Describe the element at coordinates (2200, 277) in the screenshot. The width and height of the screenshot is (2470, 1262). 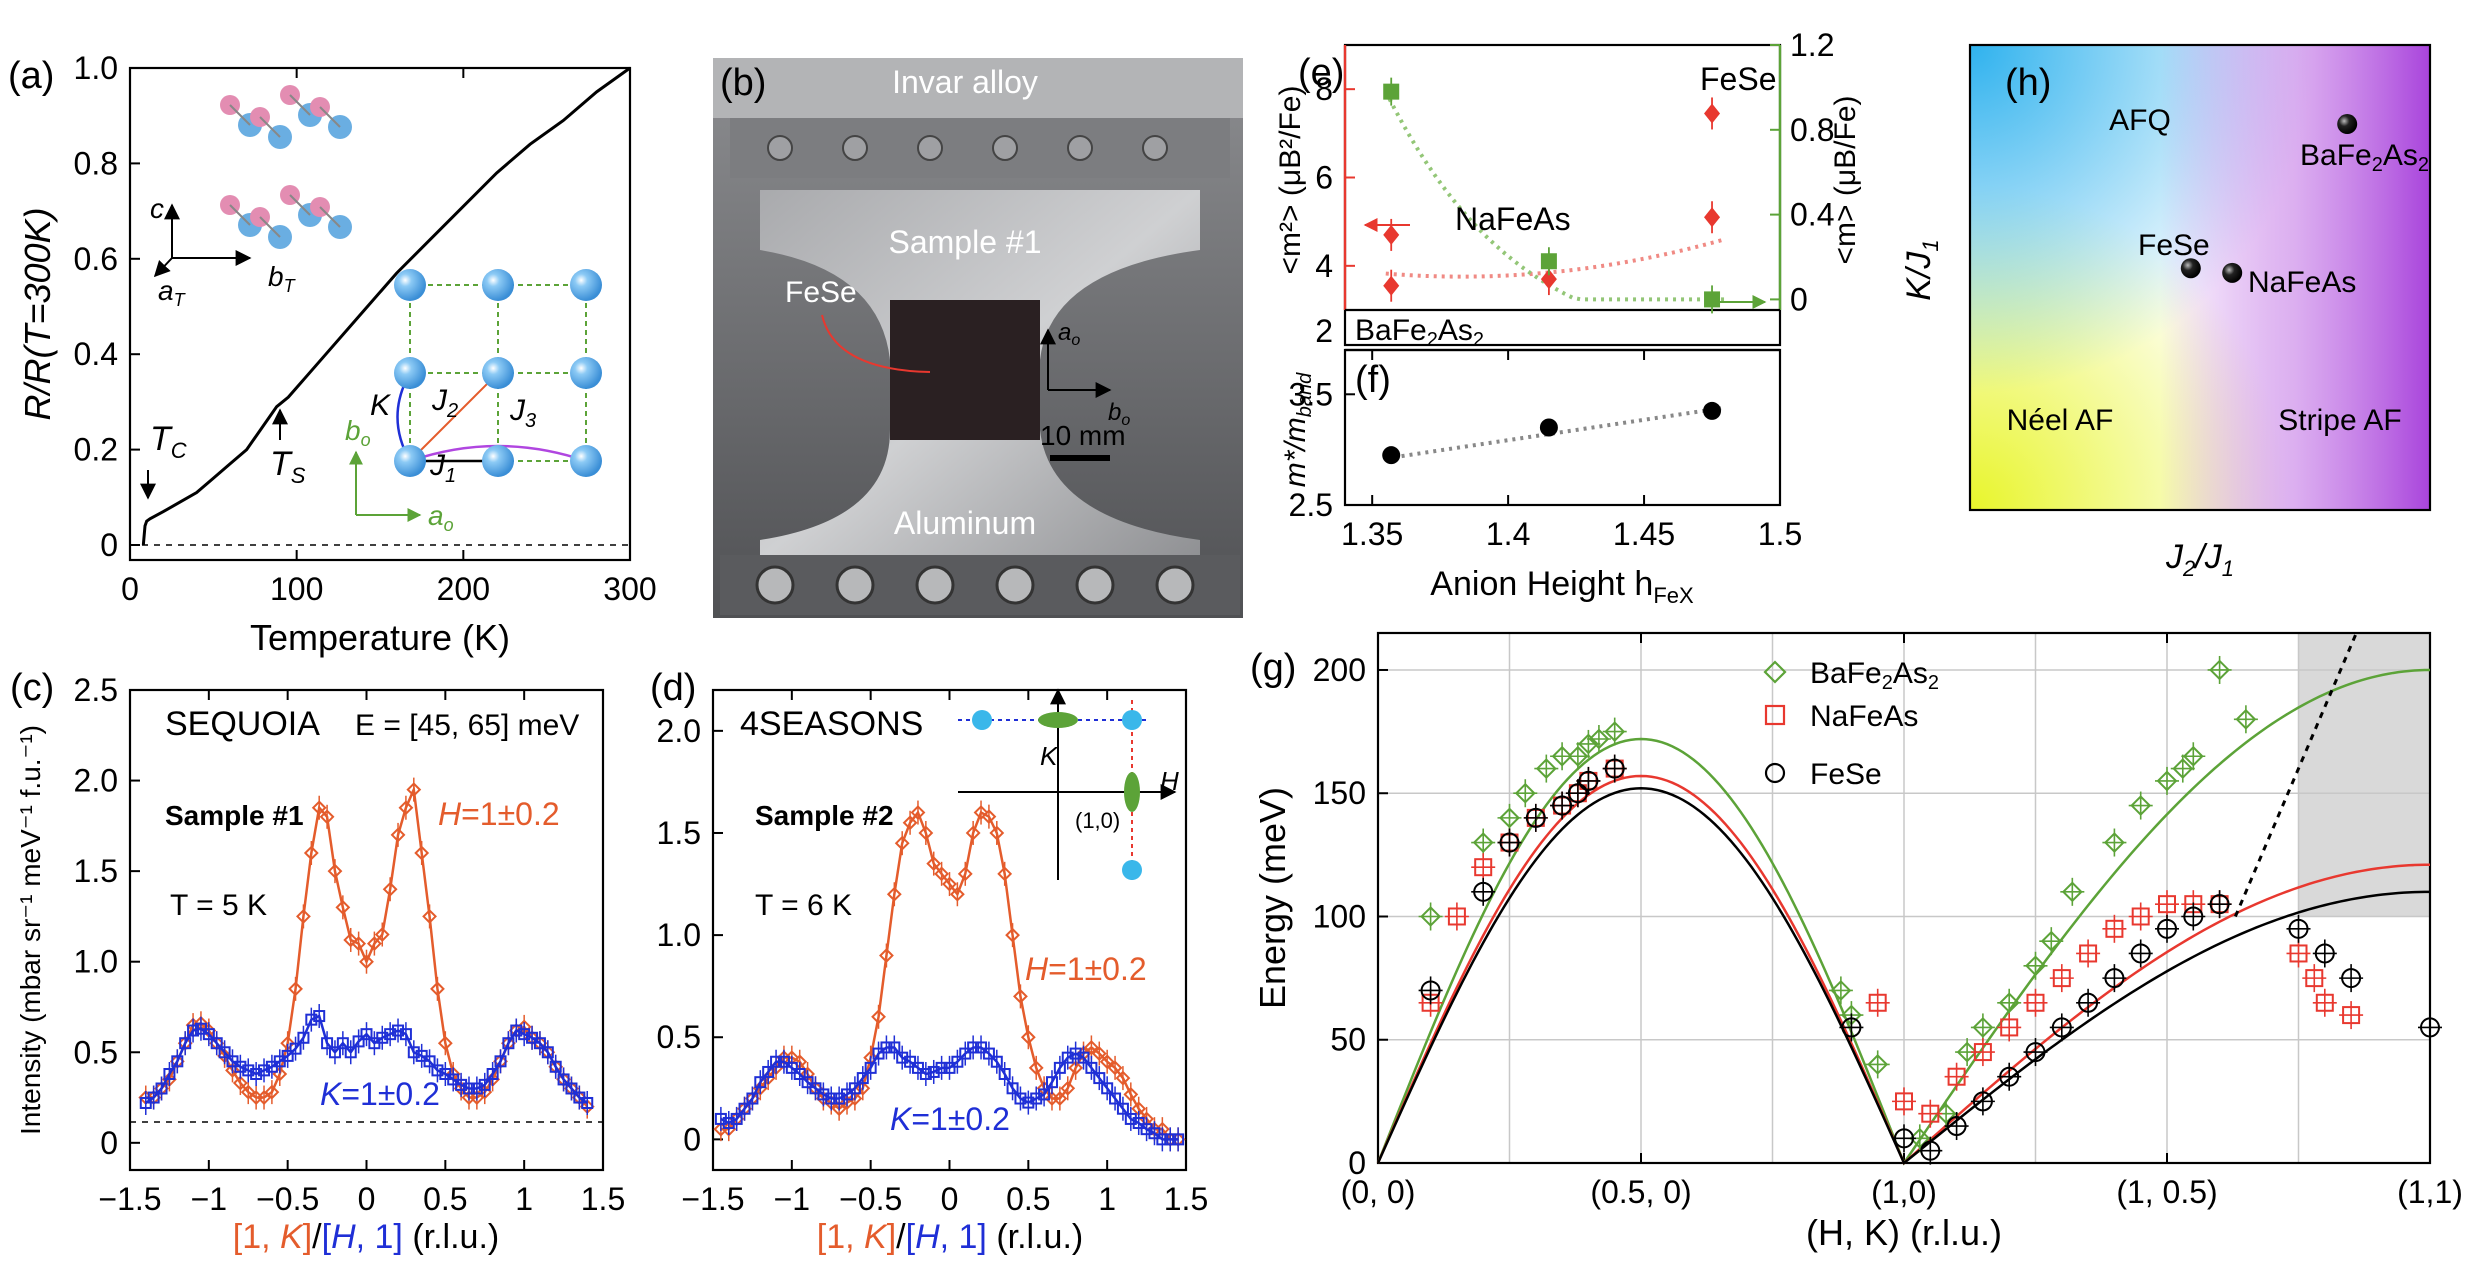
I see `panel-h-frame` at that location.